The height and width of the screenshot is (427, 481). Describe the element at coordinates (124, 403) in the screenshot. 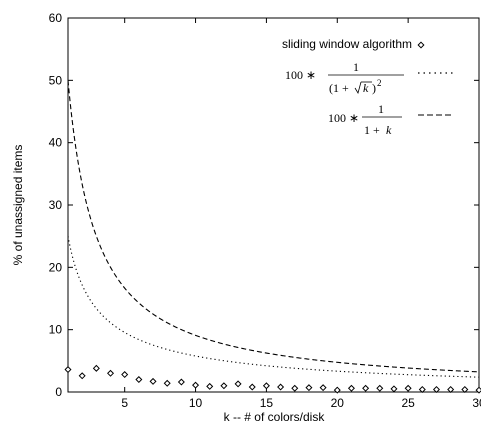

I see `x-tick-label: 5` at that location.